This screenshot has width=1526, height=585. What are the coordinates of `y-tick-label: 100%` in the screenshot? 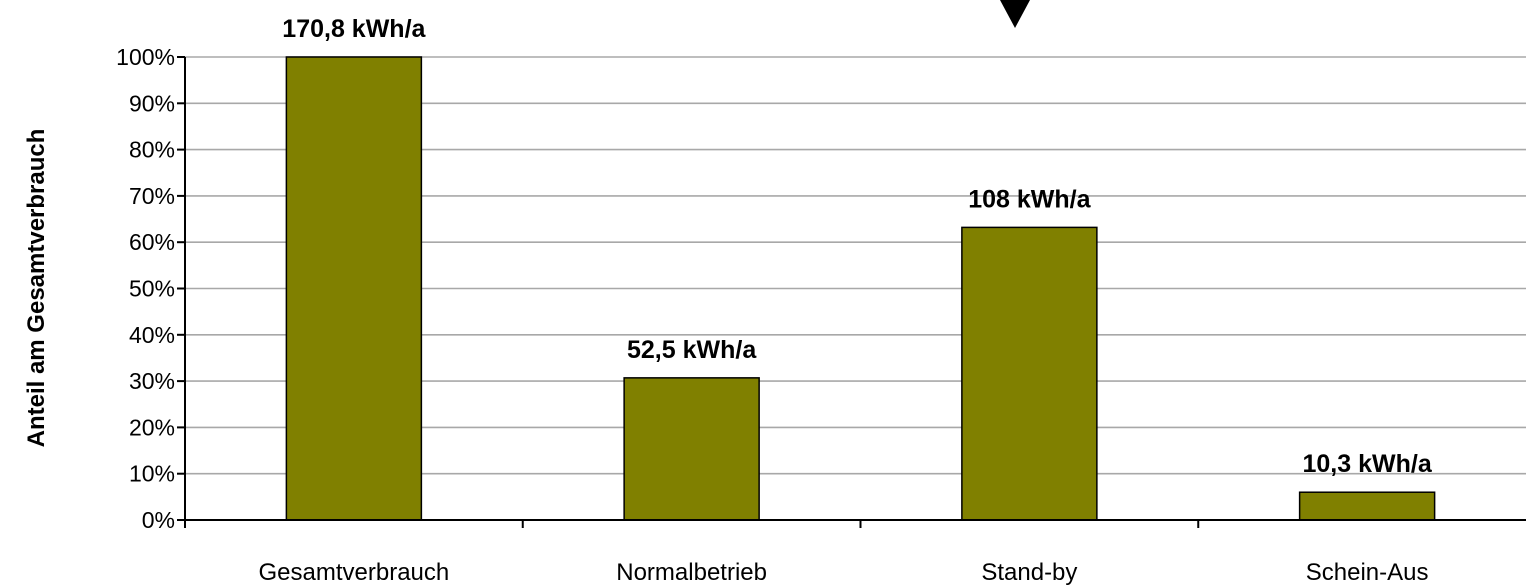 It's located at (145, 57).